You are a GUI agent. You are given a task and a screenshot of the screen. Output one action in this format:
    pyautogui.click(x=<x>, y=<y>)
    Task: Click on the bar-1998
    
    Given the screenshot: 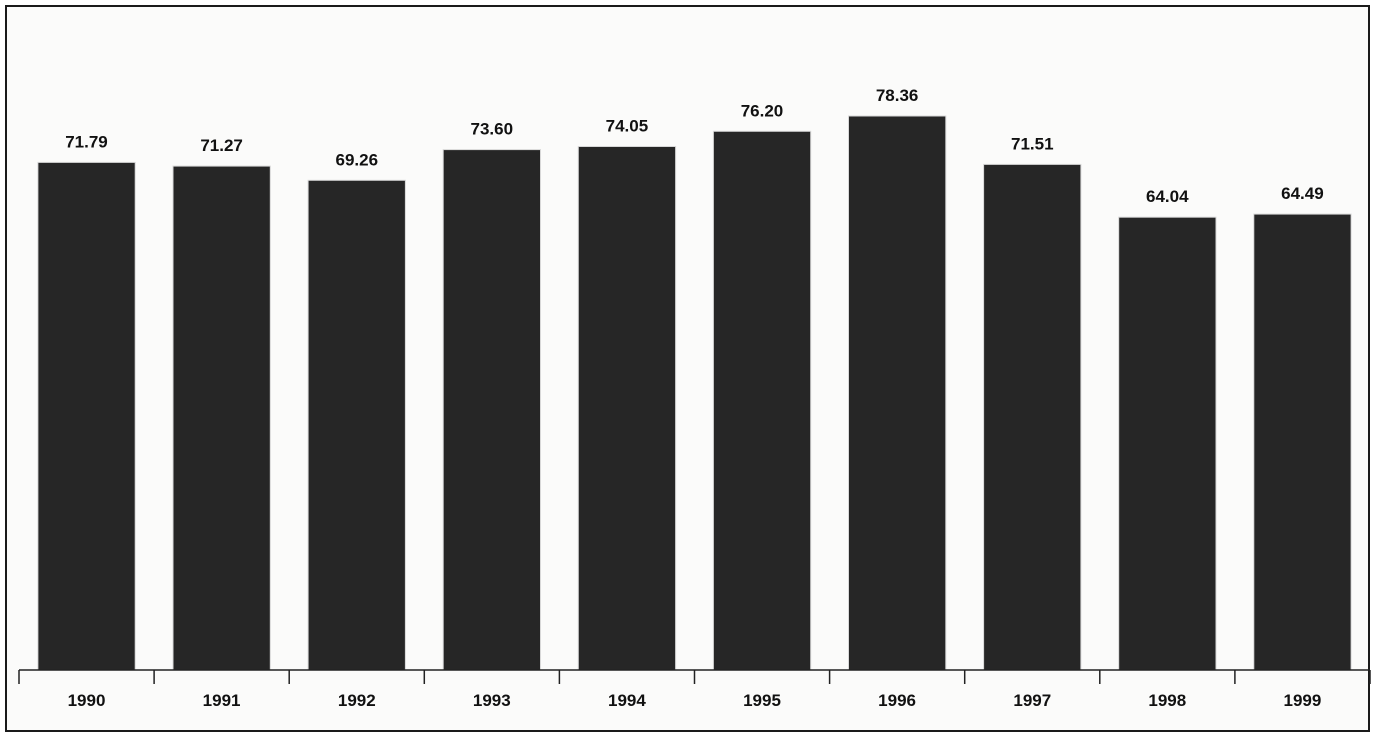 What is the action you would take?
    pyautogui.click(x=1167, y=443)
    